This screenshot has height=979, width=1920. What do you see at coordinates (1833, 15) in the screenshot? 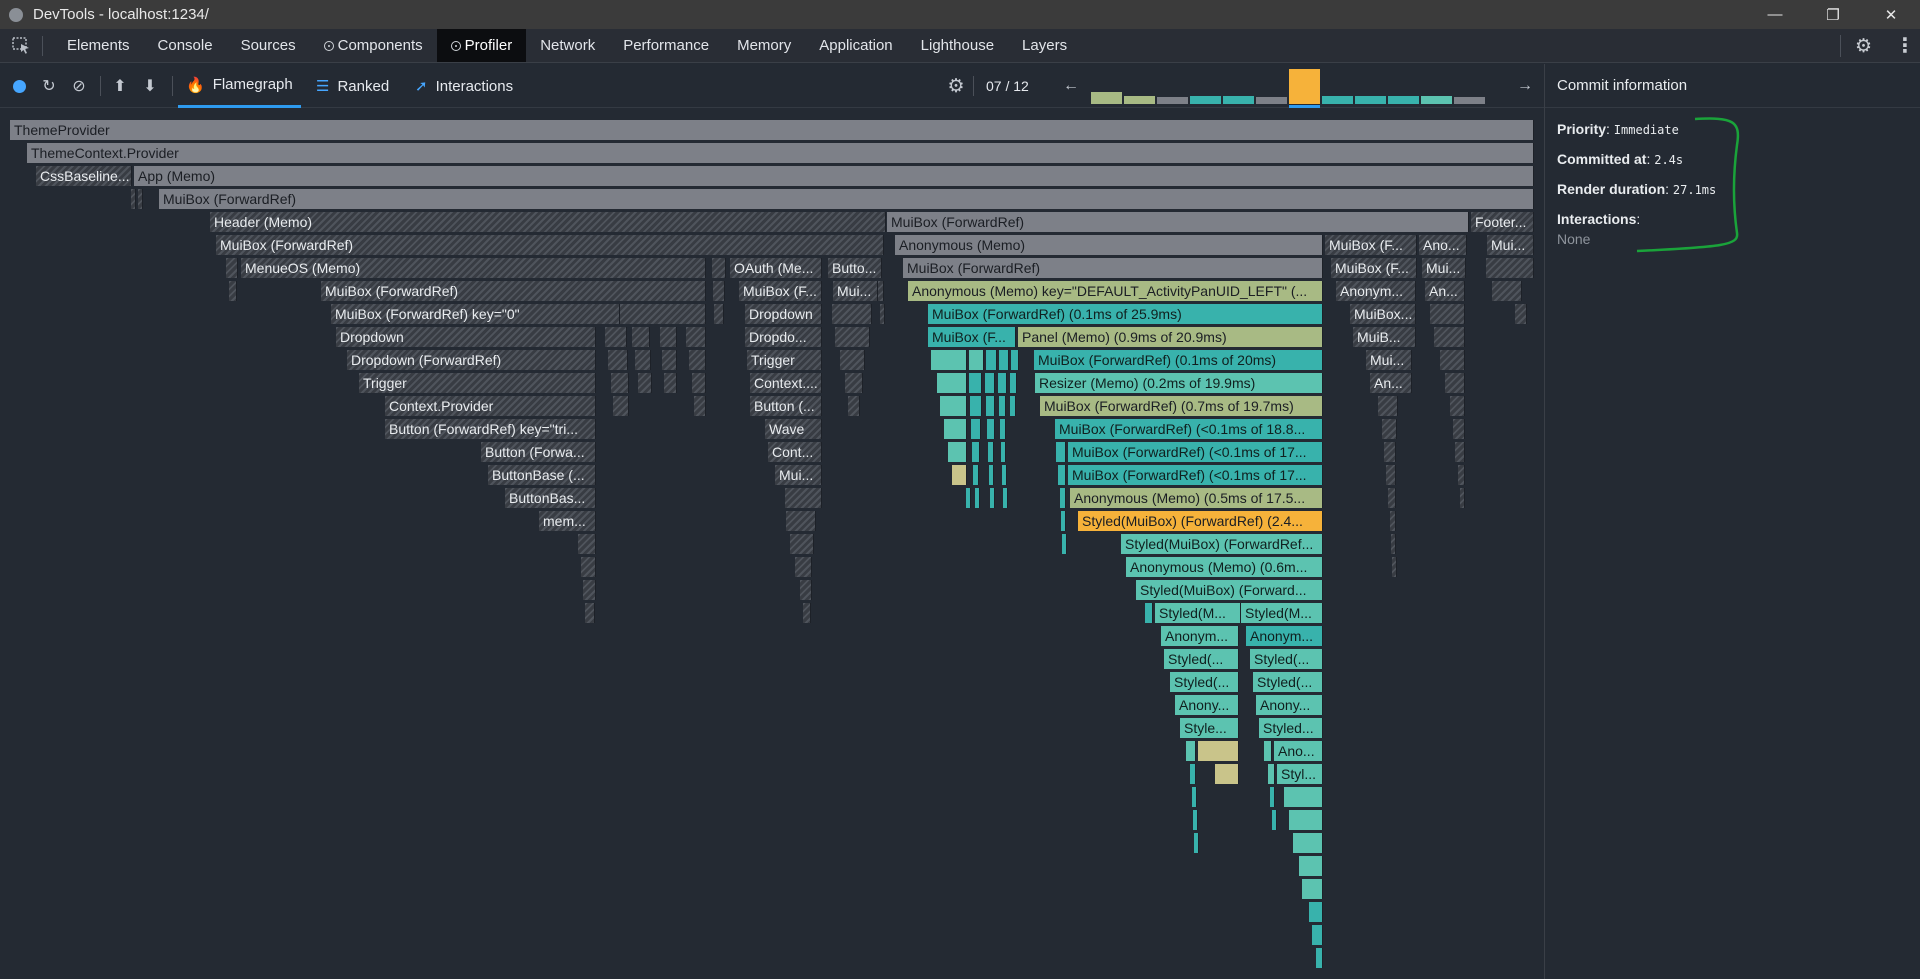
I see `restore-icon: ❐` at bounding box center [1833, 15].